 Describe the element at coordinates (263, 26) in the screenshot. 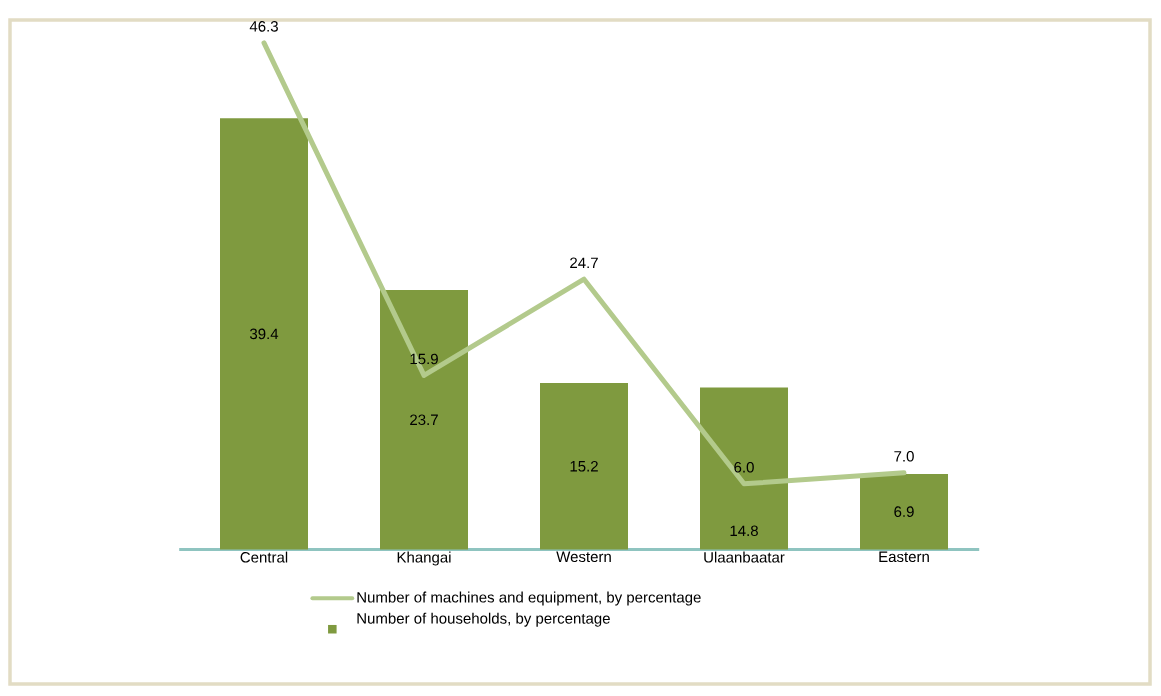

I see `data-label: 46.3` at that location.